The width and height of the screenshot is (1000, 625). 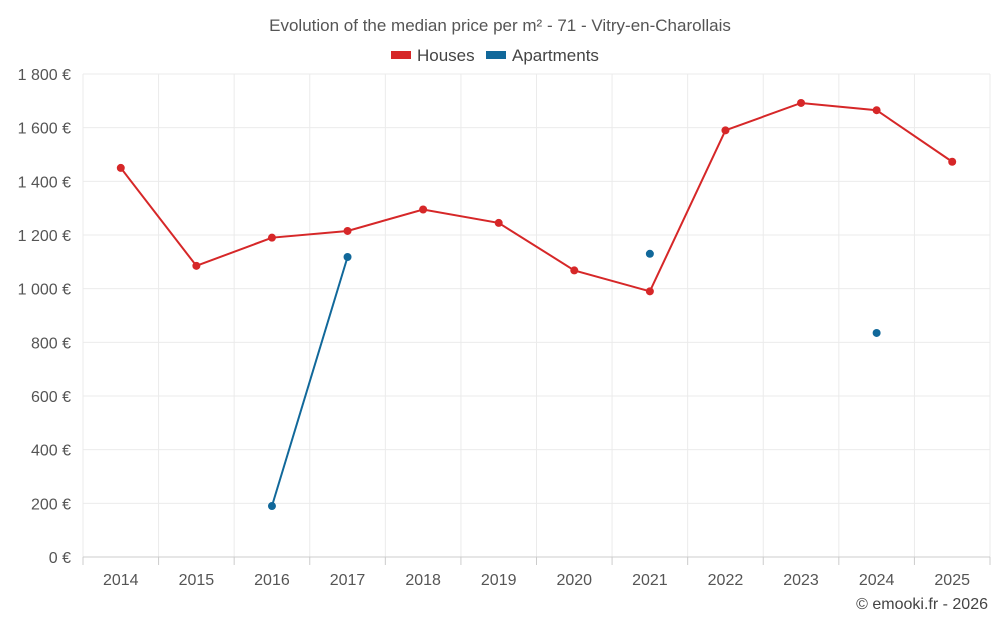 What do you see at coordinates (51, 397) in the screenshot?
I see `y-tick-label: 600 €` at bounding box center [51, 397].